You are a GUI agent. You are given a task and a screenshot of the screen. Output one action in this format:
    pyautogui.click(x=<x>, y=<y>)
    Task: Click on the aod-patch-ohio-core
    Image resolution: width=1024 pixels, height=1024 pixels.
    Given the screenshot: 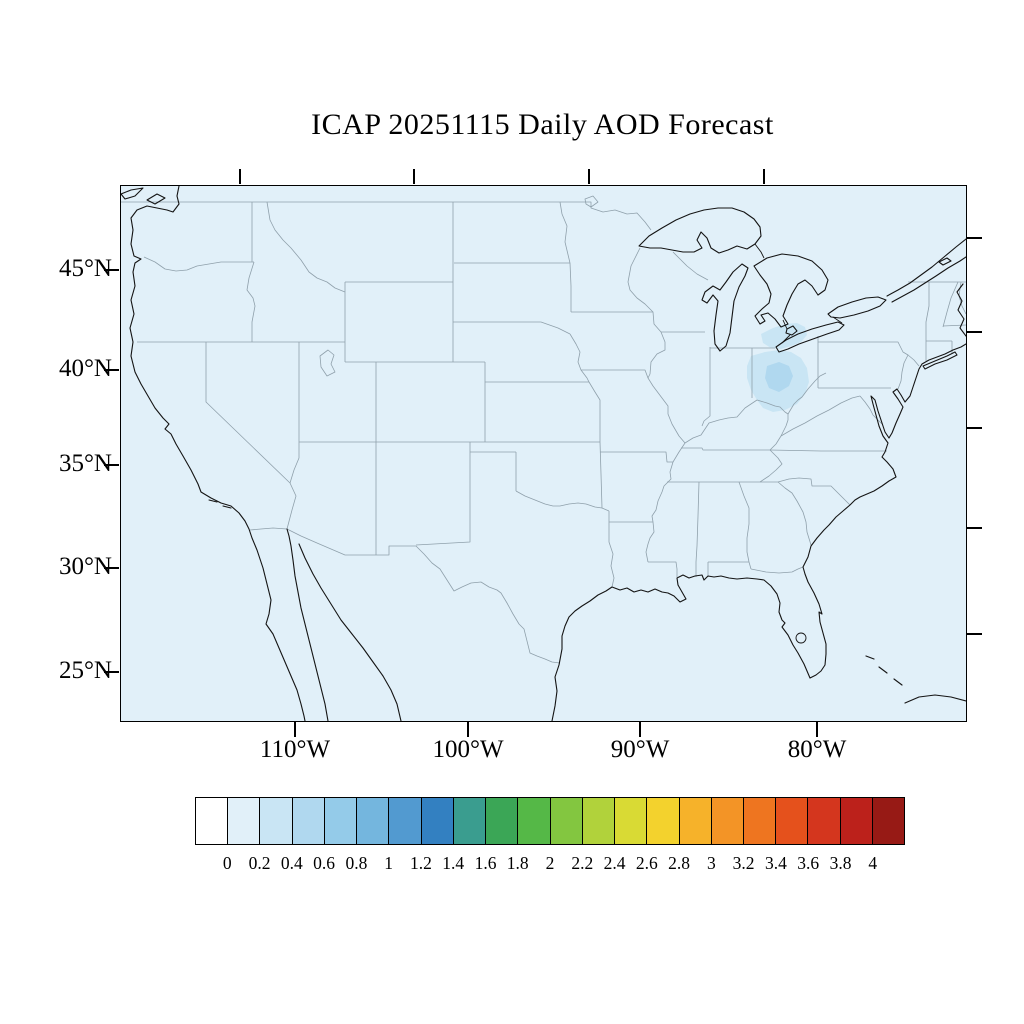 What is the action you would take?
    pyautogui.click(x=779, y=377)
    